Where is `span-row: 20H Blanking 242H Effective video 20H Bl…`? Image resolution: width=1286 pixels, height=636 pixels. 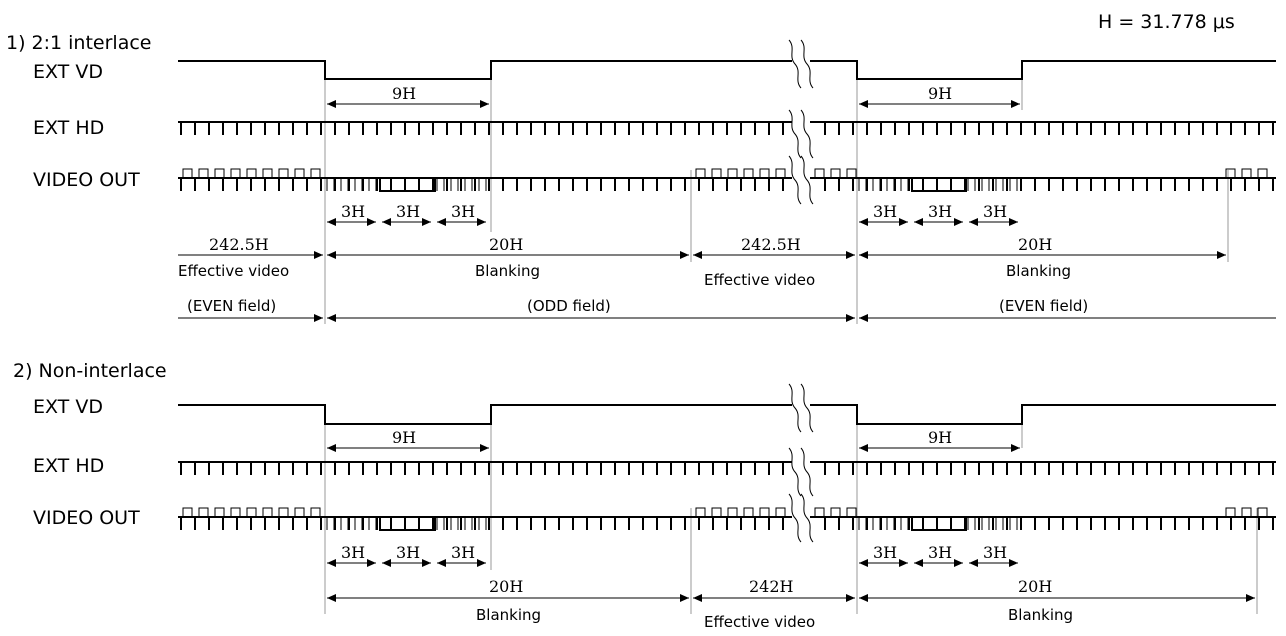 span-row: 20H Blanking 242H Effective video 20H Bl… is located at coordinates (791, 604).